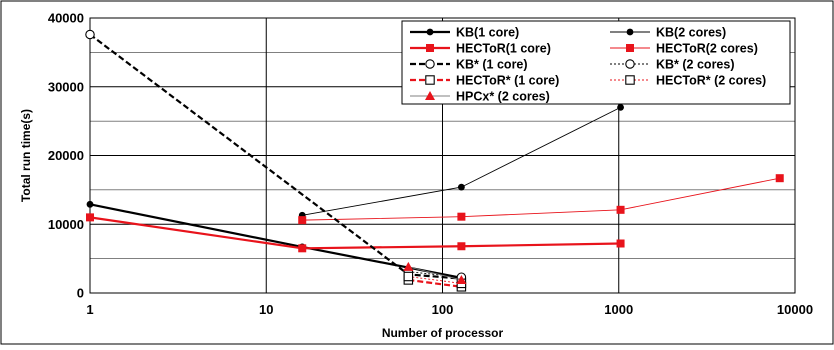 Image resolution: width=834 pixels, height=350 pixels. I want to click on x-tick-label: 10, so click(266, 309).